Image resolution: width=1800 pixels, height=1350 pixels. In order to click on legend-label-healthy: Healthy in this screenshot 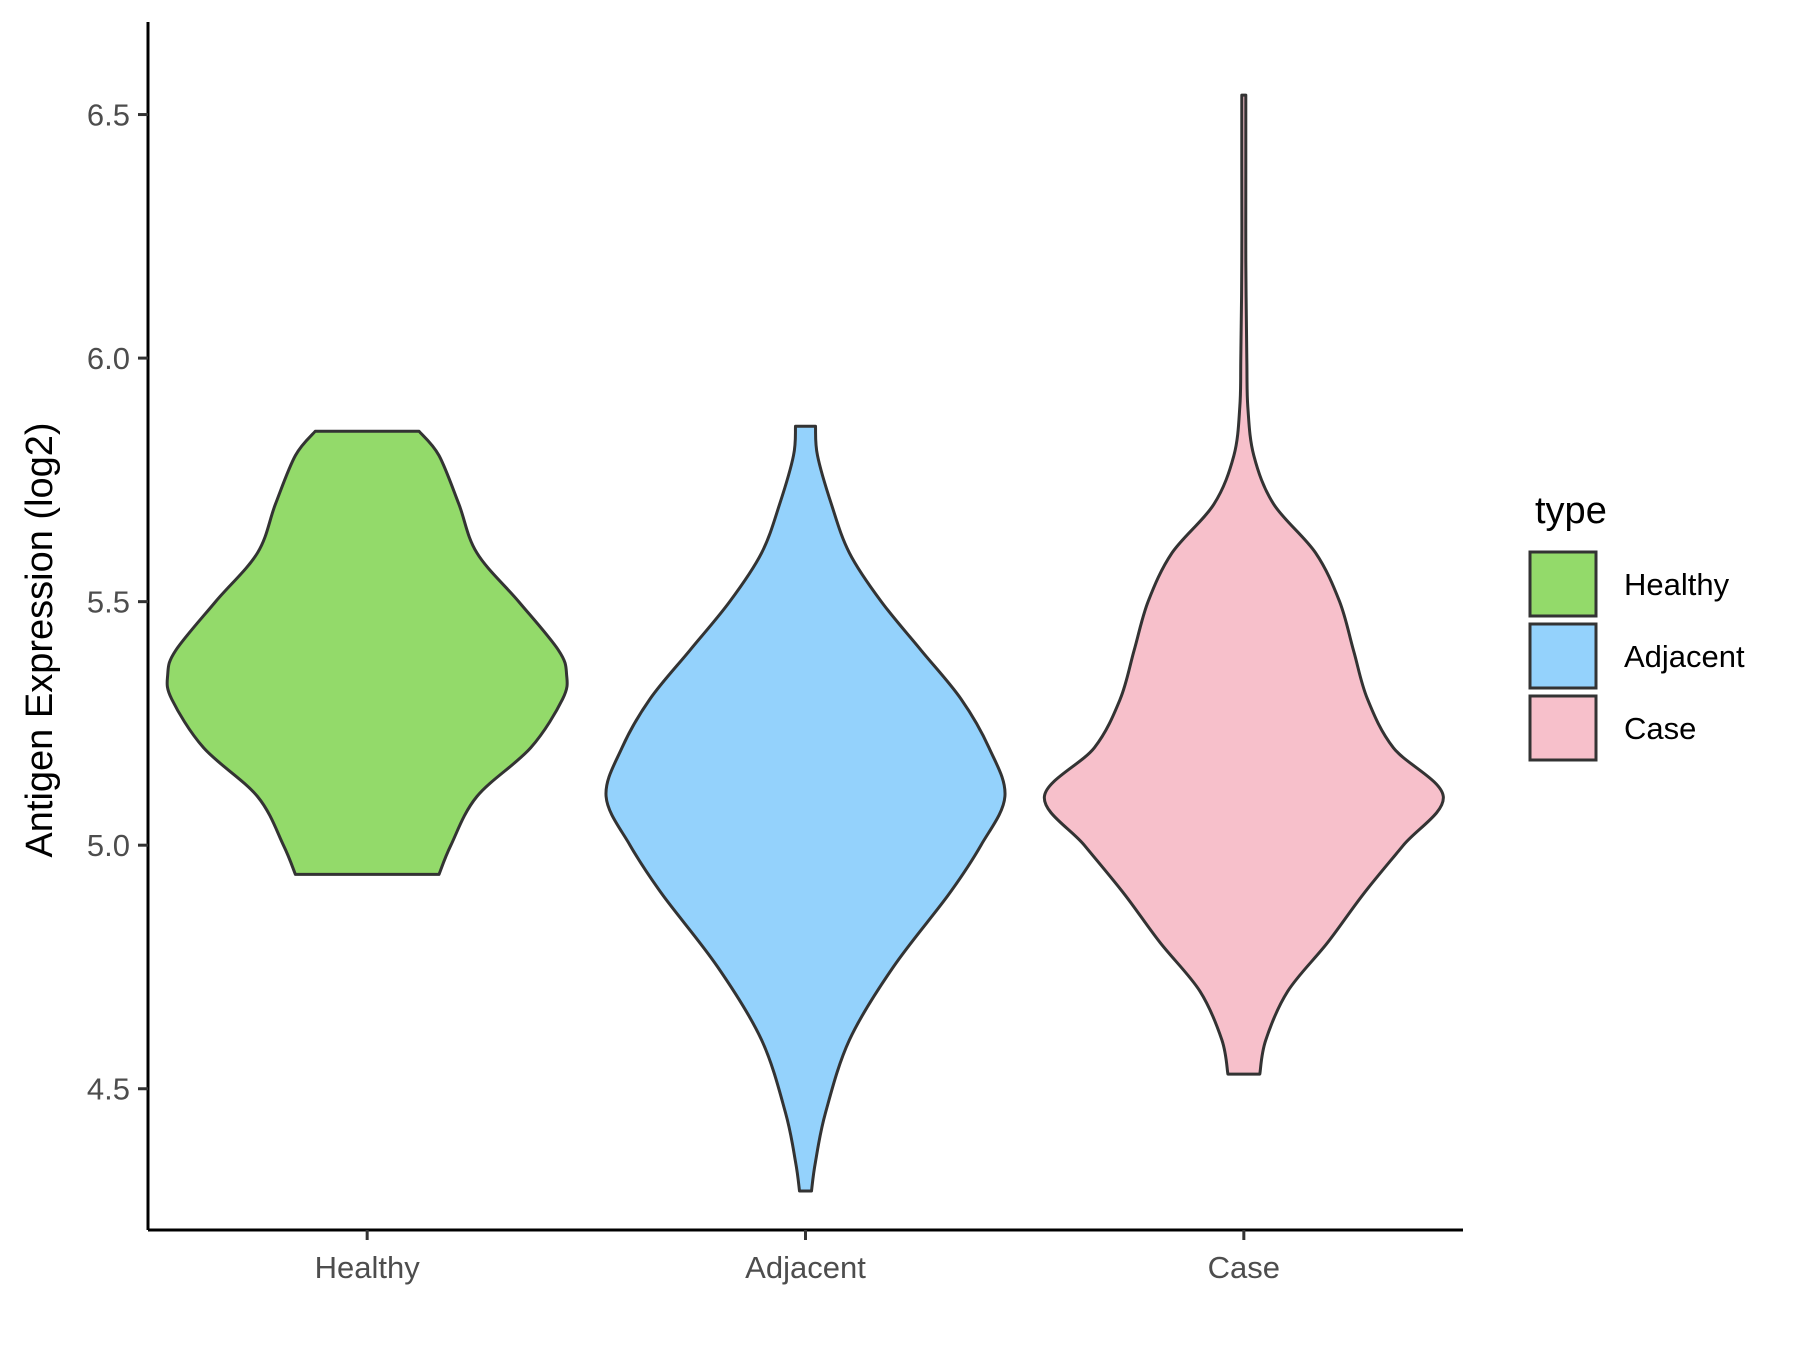, I will do `click(1677, 584)`.